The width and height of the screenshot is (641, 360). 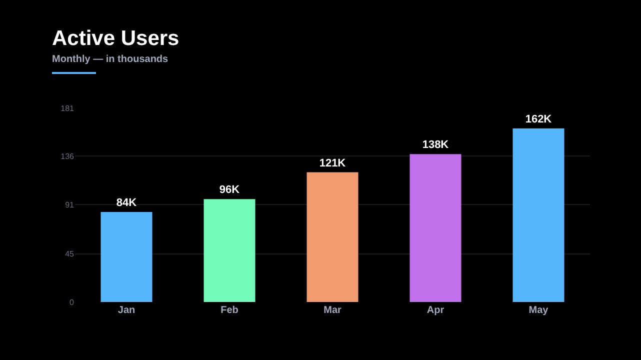 I want to click on y-tick-label: 181, so click(x=67, y=108).